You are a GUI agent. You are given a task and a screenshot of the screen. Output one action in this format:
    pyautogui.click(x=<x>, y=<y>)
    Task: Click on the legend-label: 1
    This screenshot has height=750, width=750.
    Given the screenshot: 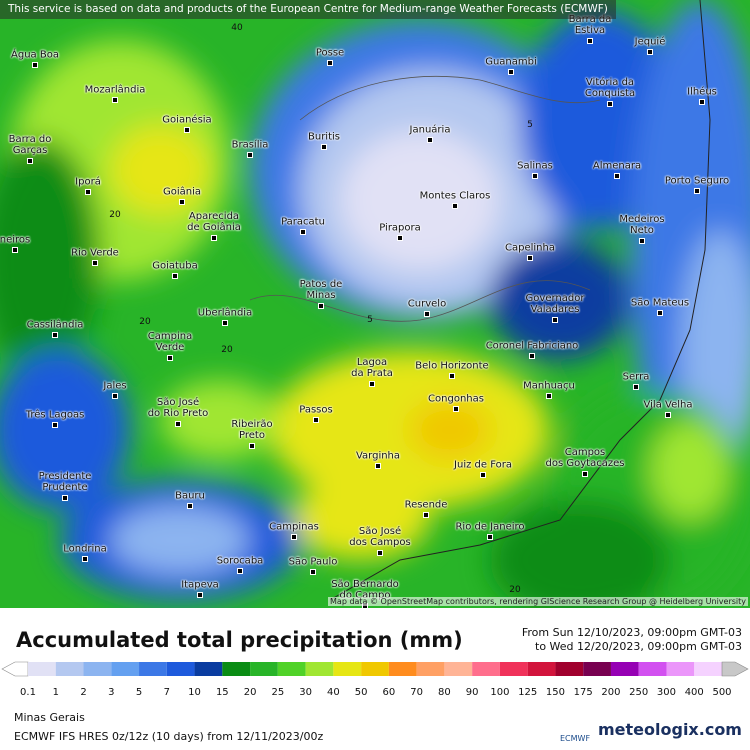 What is the action you would take?
    pyautogui.click(x=55, y=692)
    